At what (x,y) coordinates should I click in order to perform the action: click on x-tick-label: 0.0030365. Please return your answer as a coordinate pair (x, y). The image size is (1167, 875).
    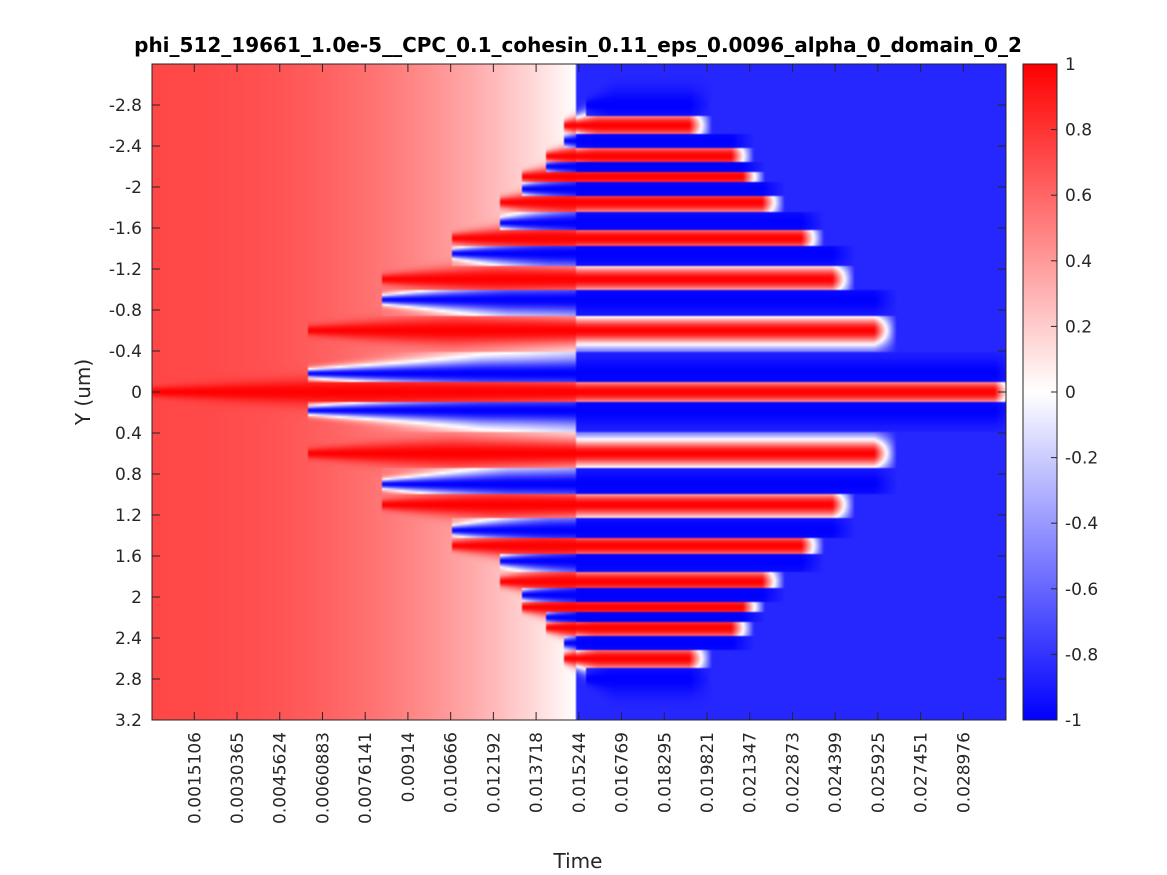
    Looking at the image, I should click on (238, 778).